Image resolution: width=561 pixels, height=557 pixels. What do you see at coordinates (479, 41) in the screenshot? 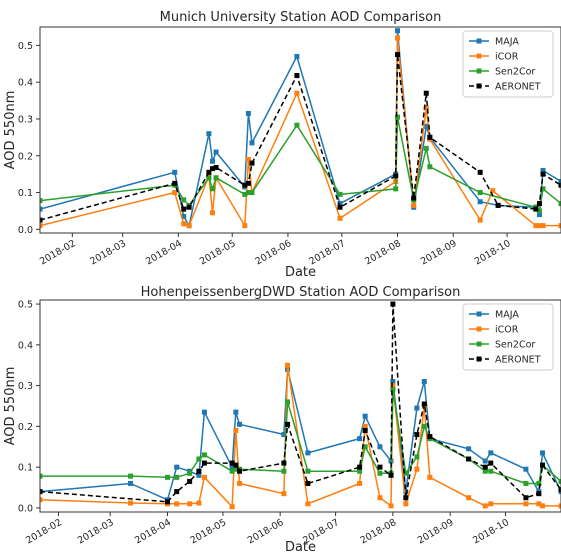
I see `legend-marker-maja` at bounding box center [479, 41].